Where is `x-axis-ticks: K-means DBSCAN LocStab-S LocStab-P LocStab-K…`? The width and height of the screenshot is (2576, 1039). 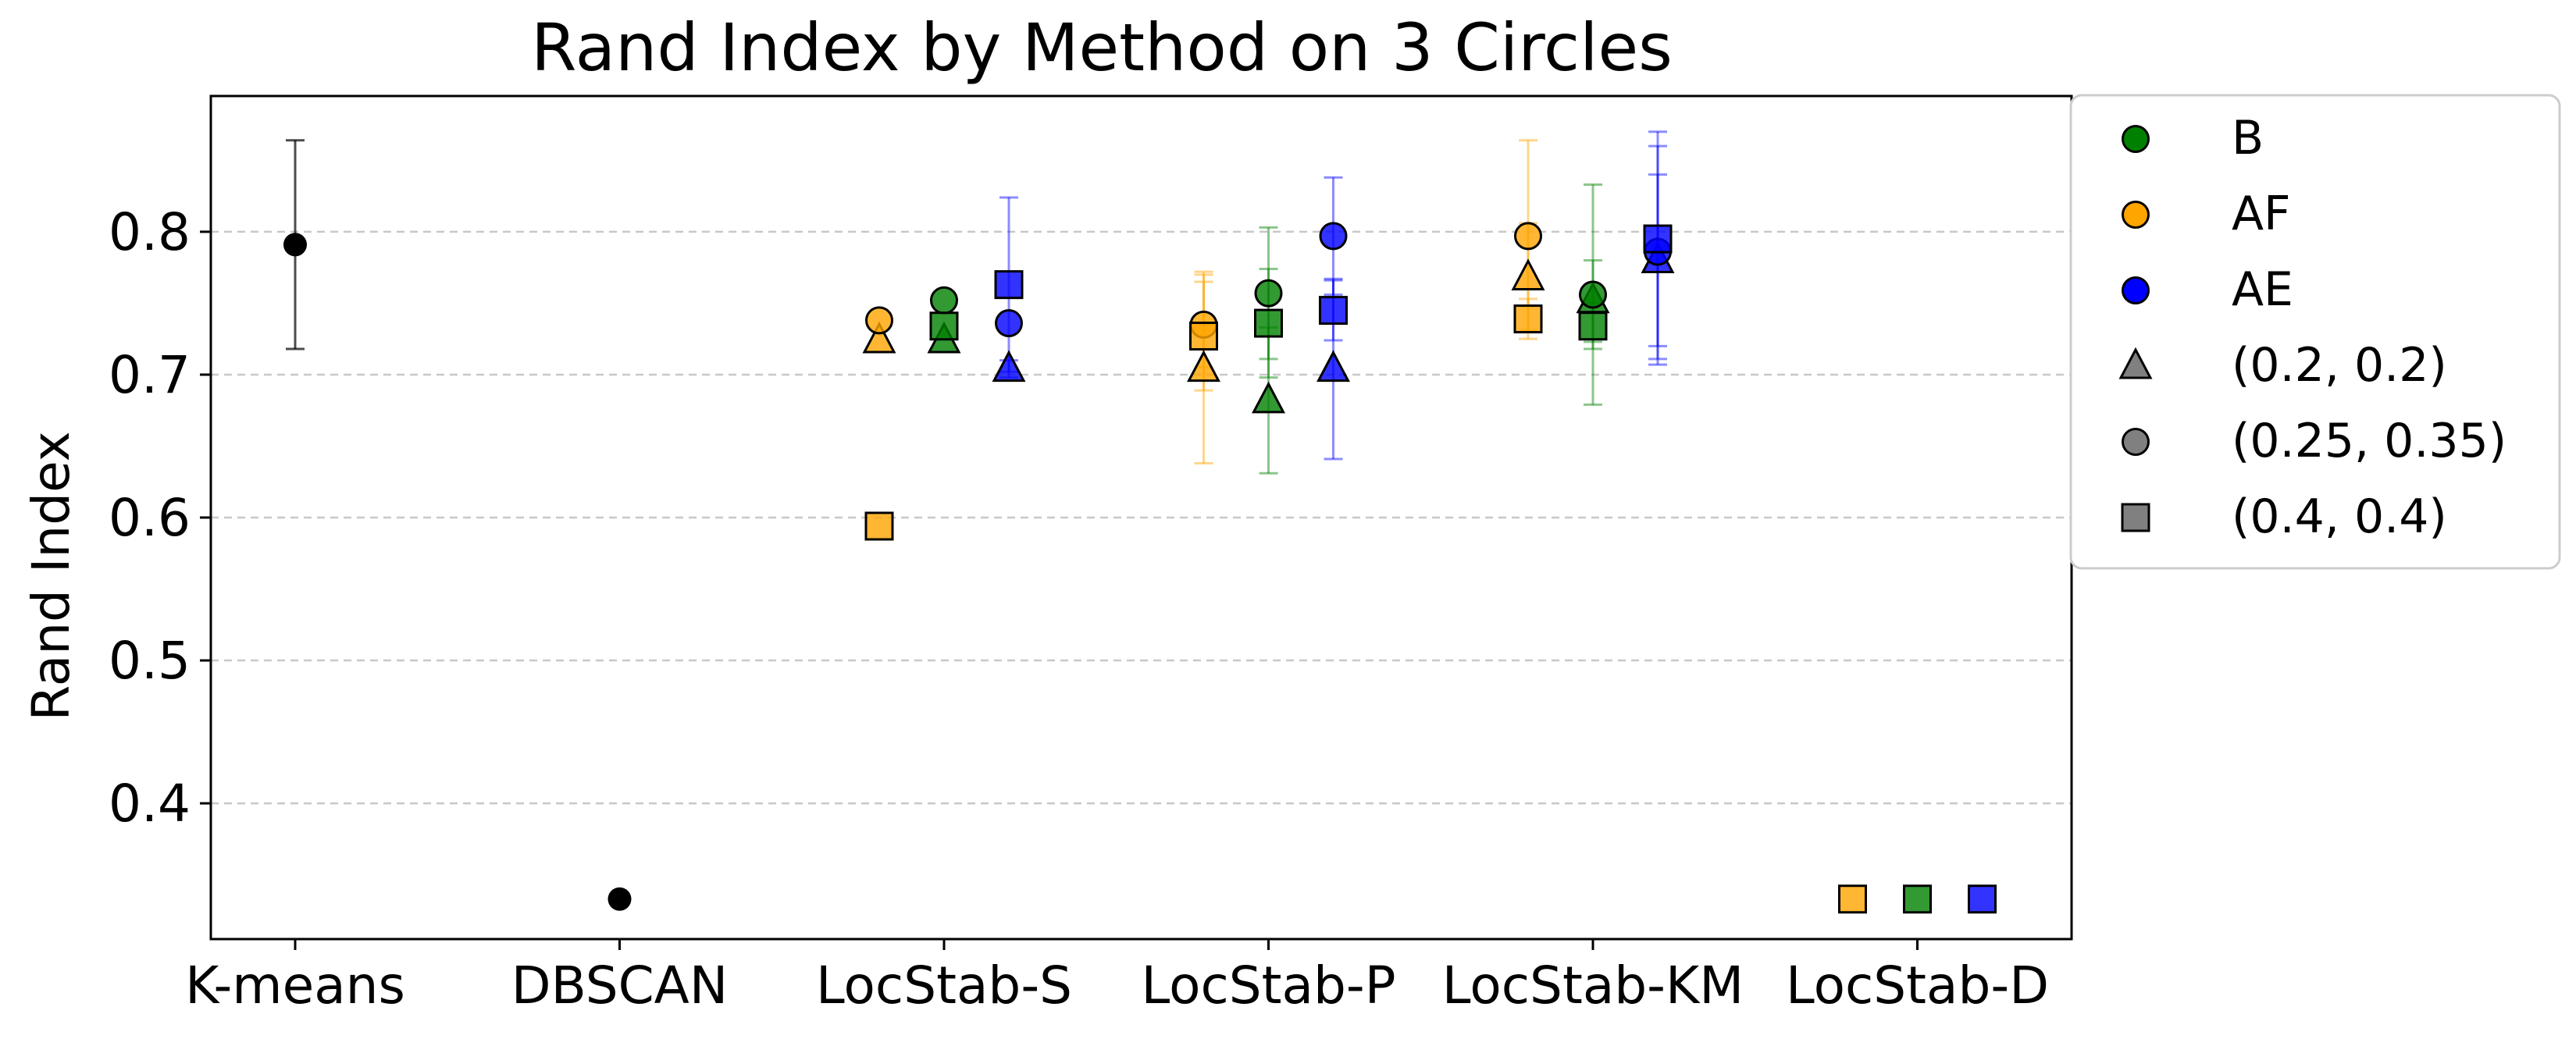 x-axis-ticks: K-means DBSCAN LocStab-S LocStab-P LocStab-K… is located at coordinates (1117, 977).